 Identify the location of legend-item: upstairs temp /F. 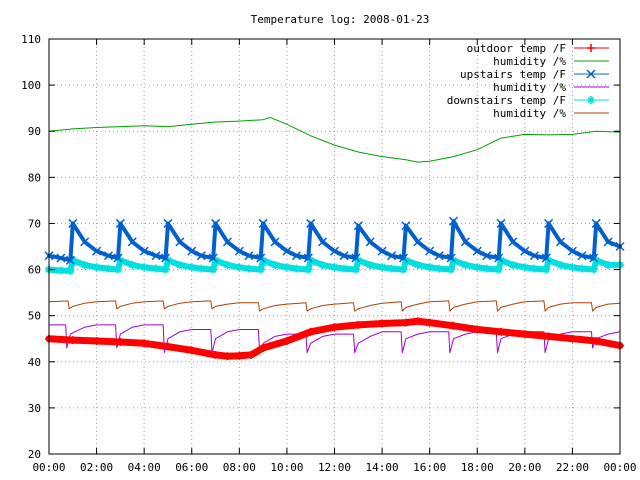
(534, 74).